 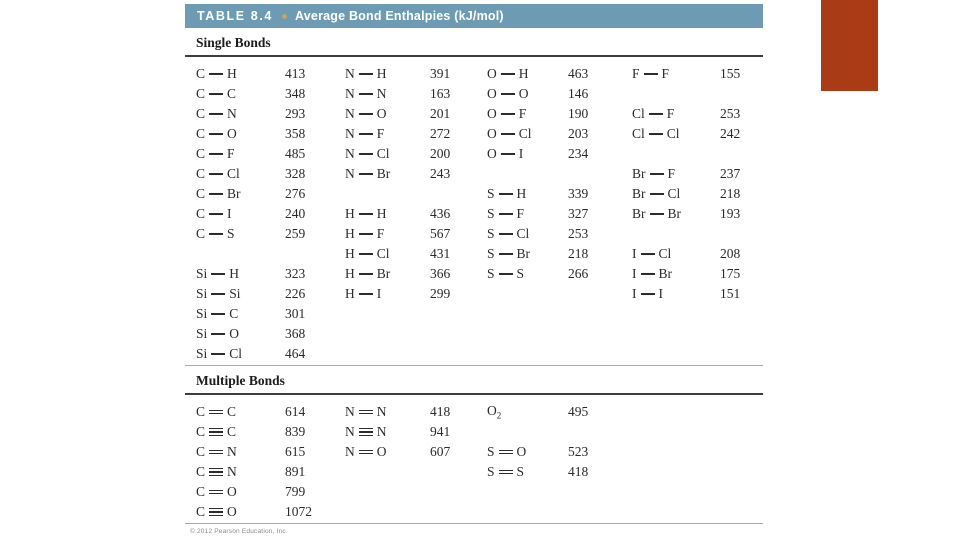 I want to click on value-cell: 237, so click(x=730, y=173).